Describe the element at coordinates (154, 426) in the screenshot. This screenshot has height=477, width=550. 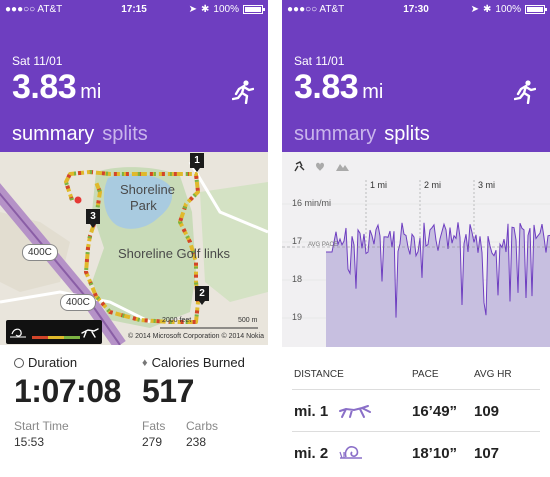
I see `fats-label: Fats` at that location.